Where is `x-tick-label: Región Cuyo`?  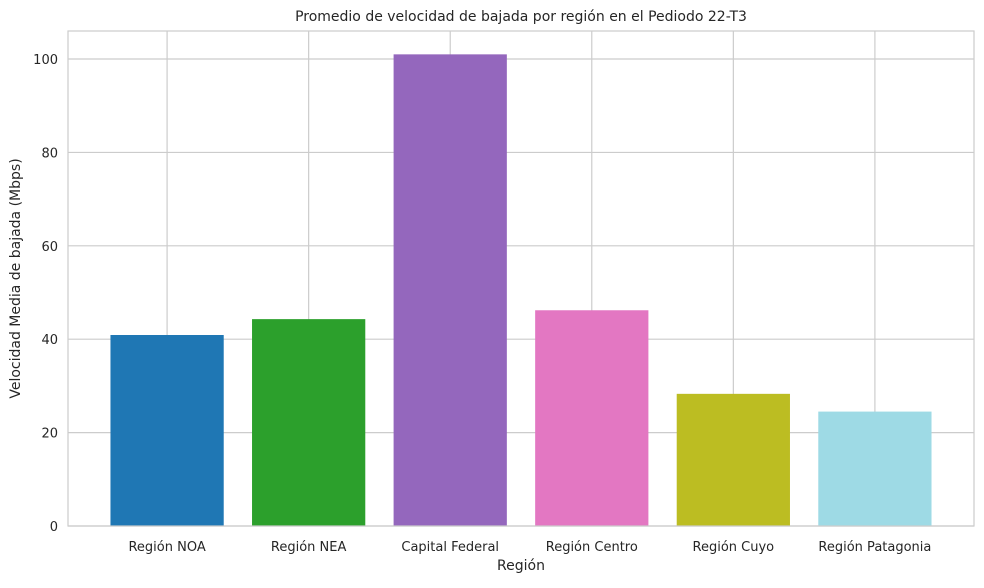
x-tick-label: Región Cuyo is located at coordinates (734, 547).